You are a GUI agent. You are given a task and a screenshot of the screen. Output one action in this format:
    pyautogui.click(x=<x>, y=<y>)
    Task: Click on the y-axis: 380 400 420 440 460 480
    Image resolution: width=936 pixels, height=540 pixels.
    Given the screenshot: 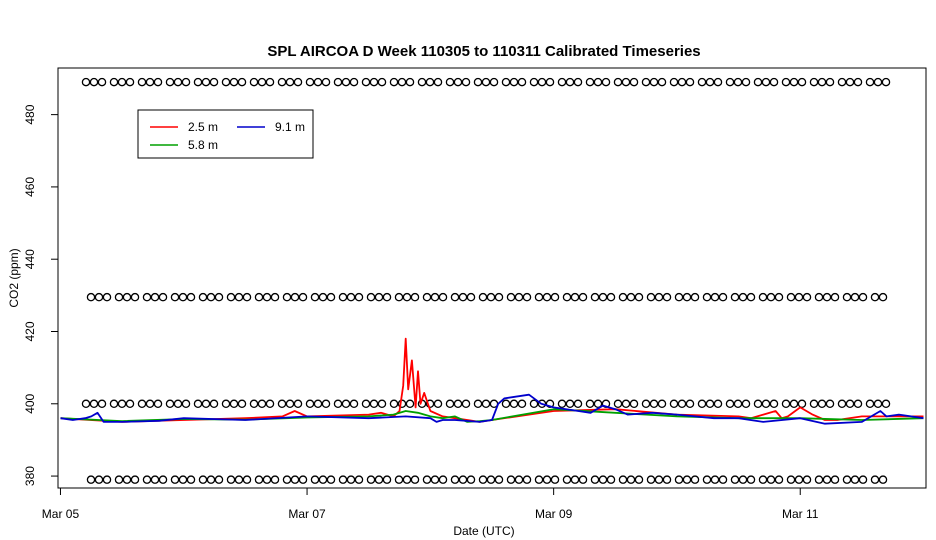 What is the action you would take?
    pyautogui.click(x=40, y=295)
    